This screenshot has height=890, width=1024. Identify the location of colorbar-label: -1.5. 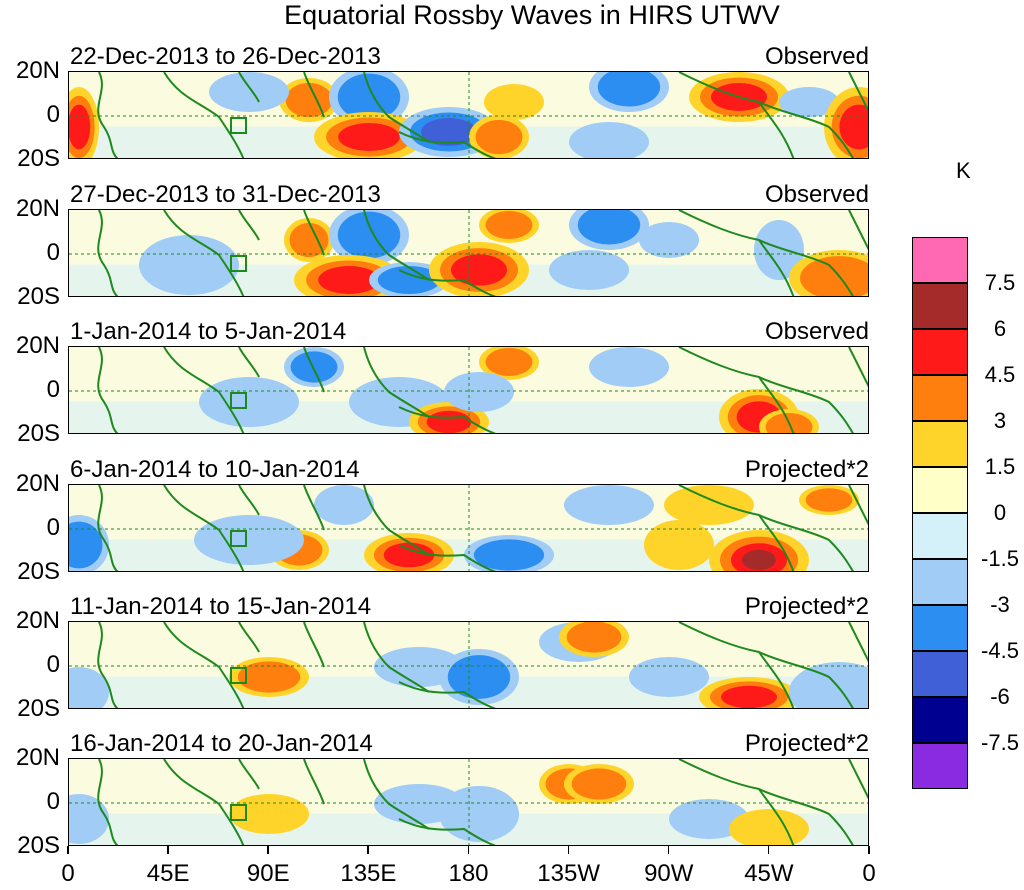
(1000, 558).